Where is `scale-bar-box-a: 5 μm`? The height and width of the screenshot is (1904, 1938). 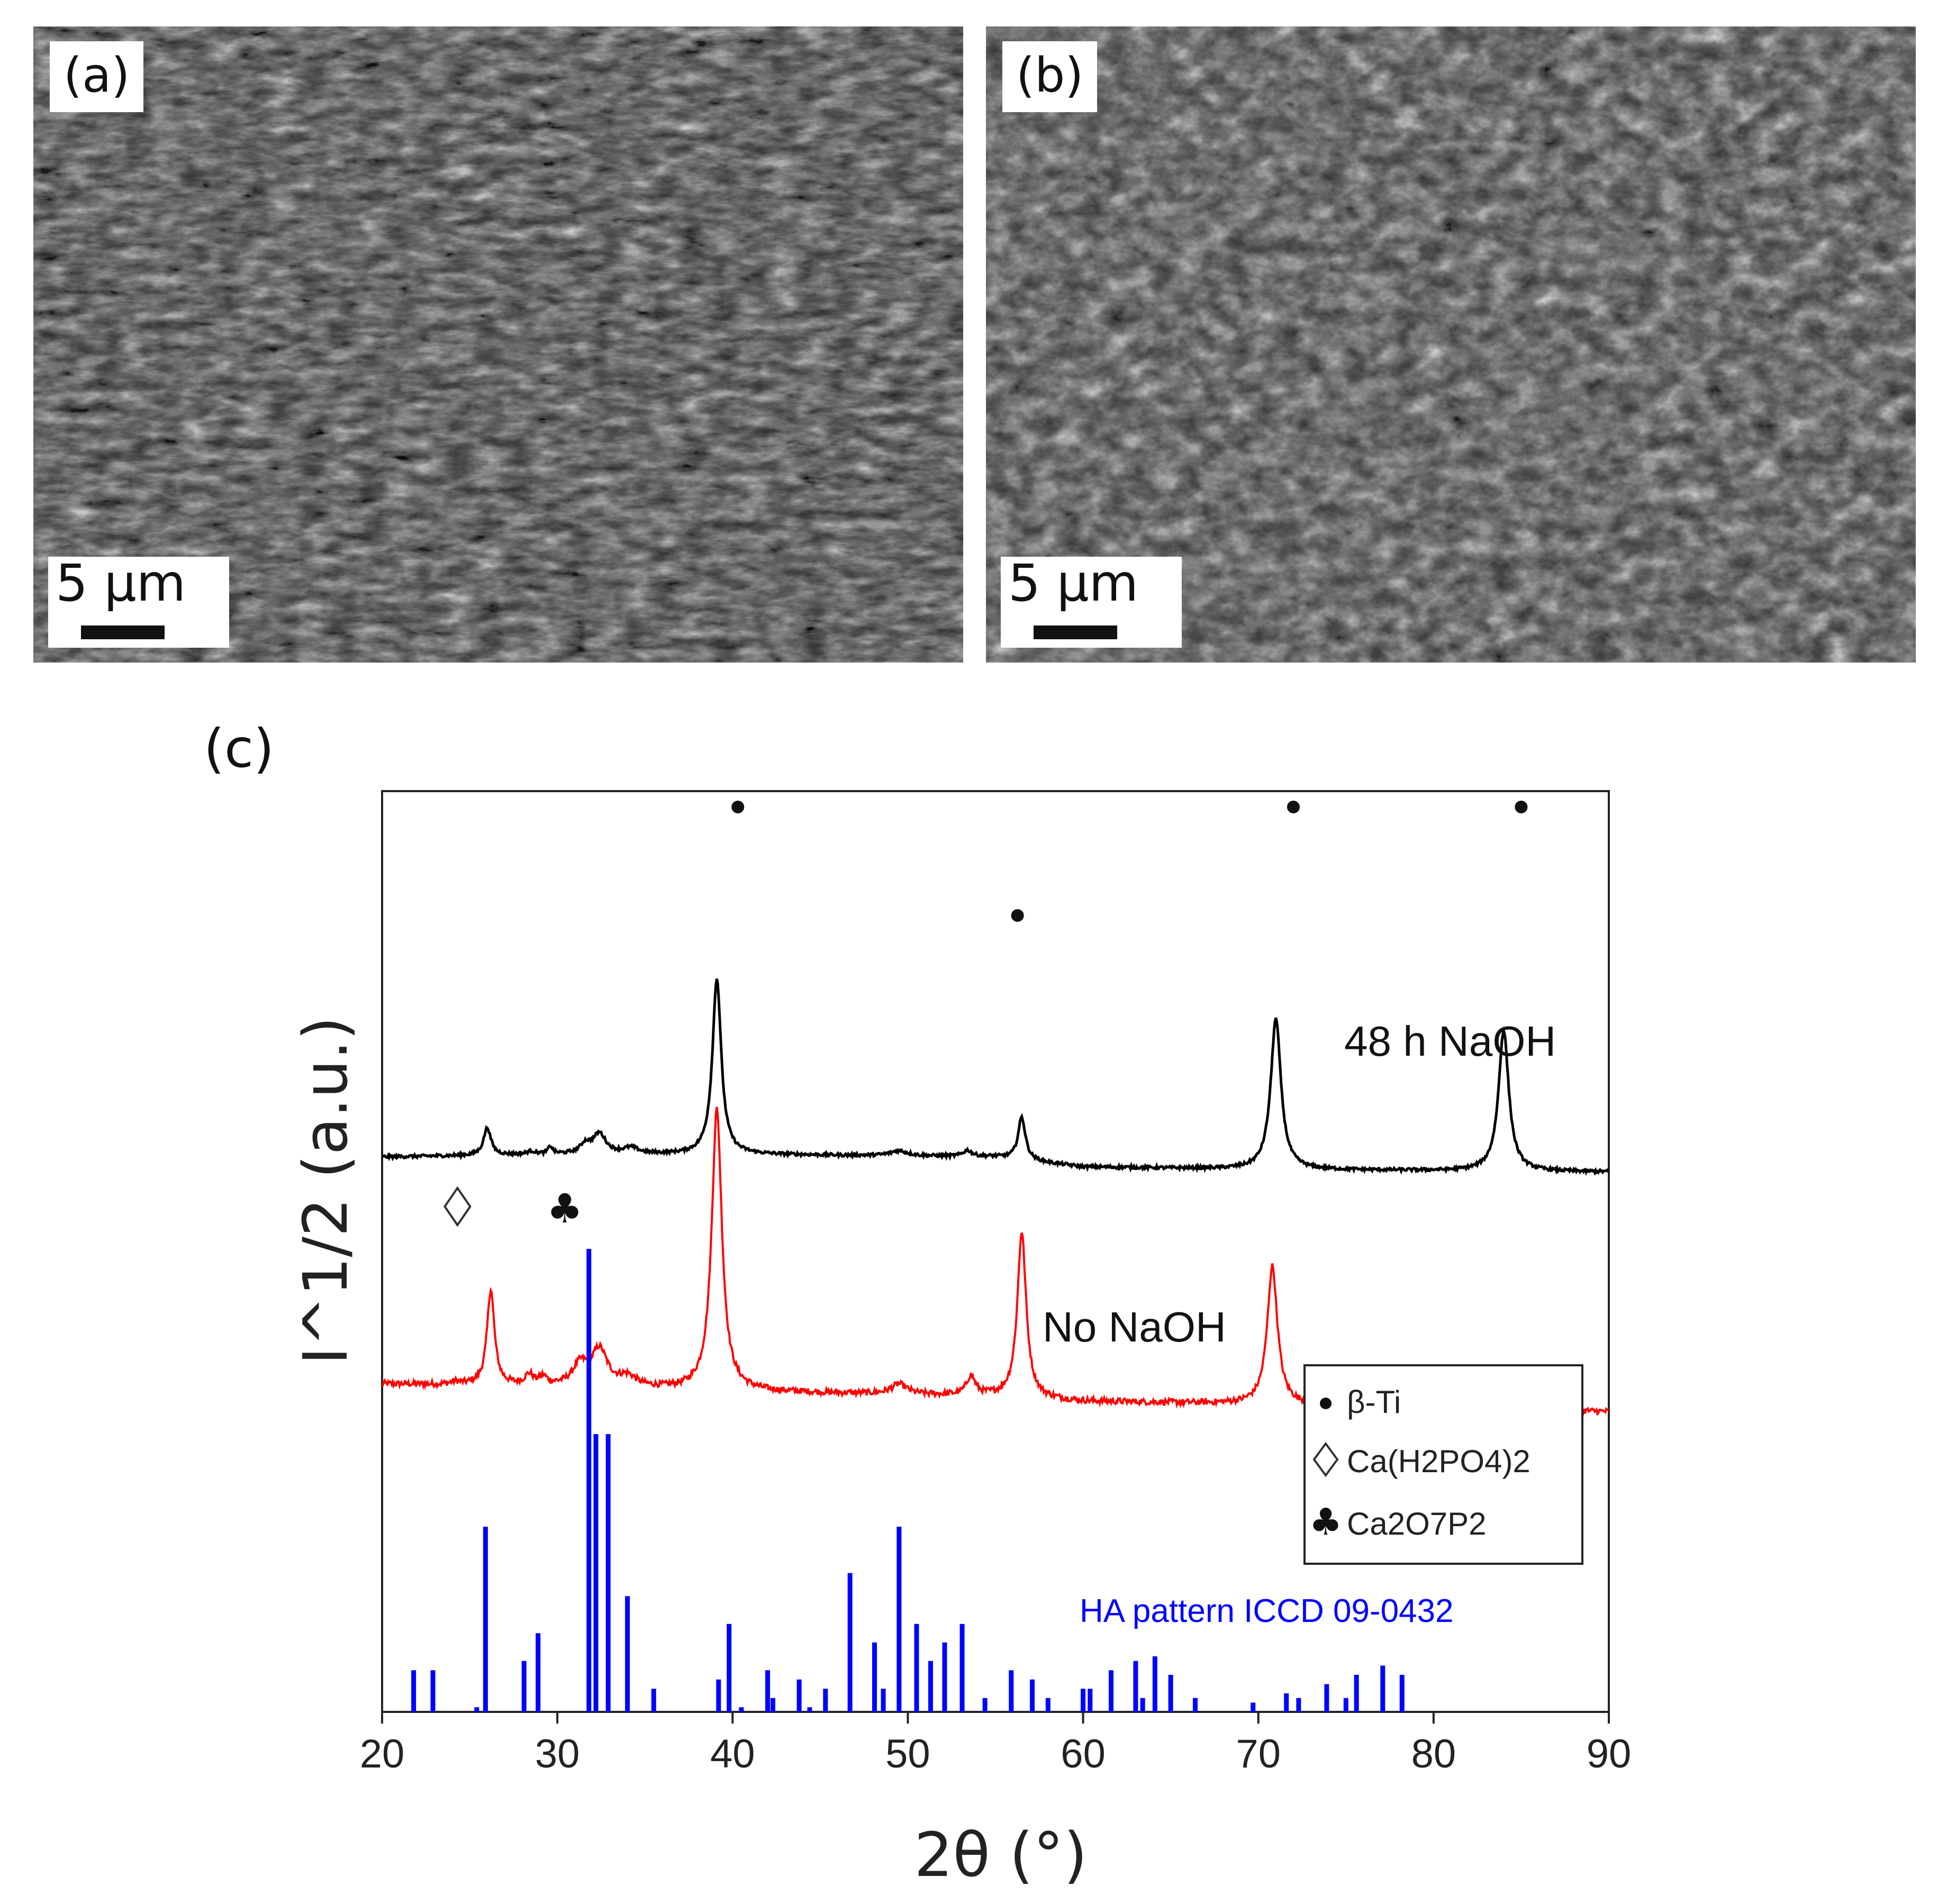
scale-bar-box-a: 5 μm is located at coordinates (138, 602).